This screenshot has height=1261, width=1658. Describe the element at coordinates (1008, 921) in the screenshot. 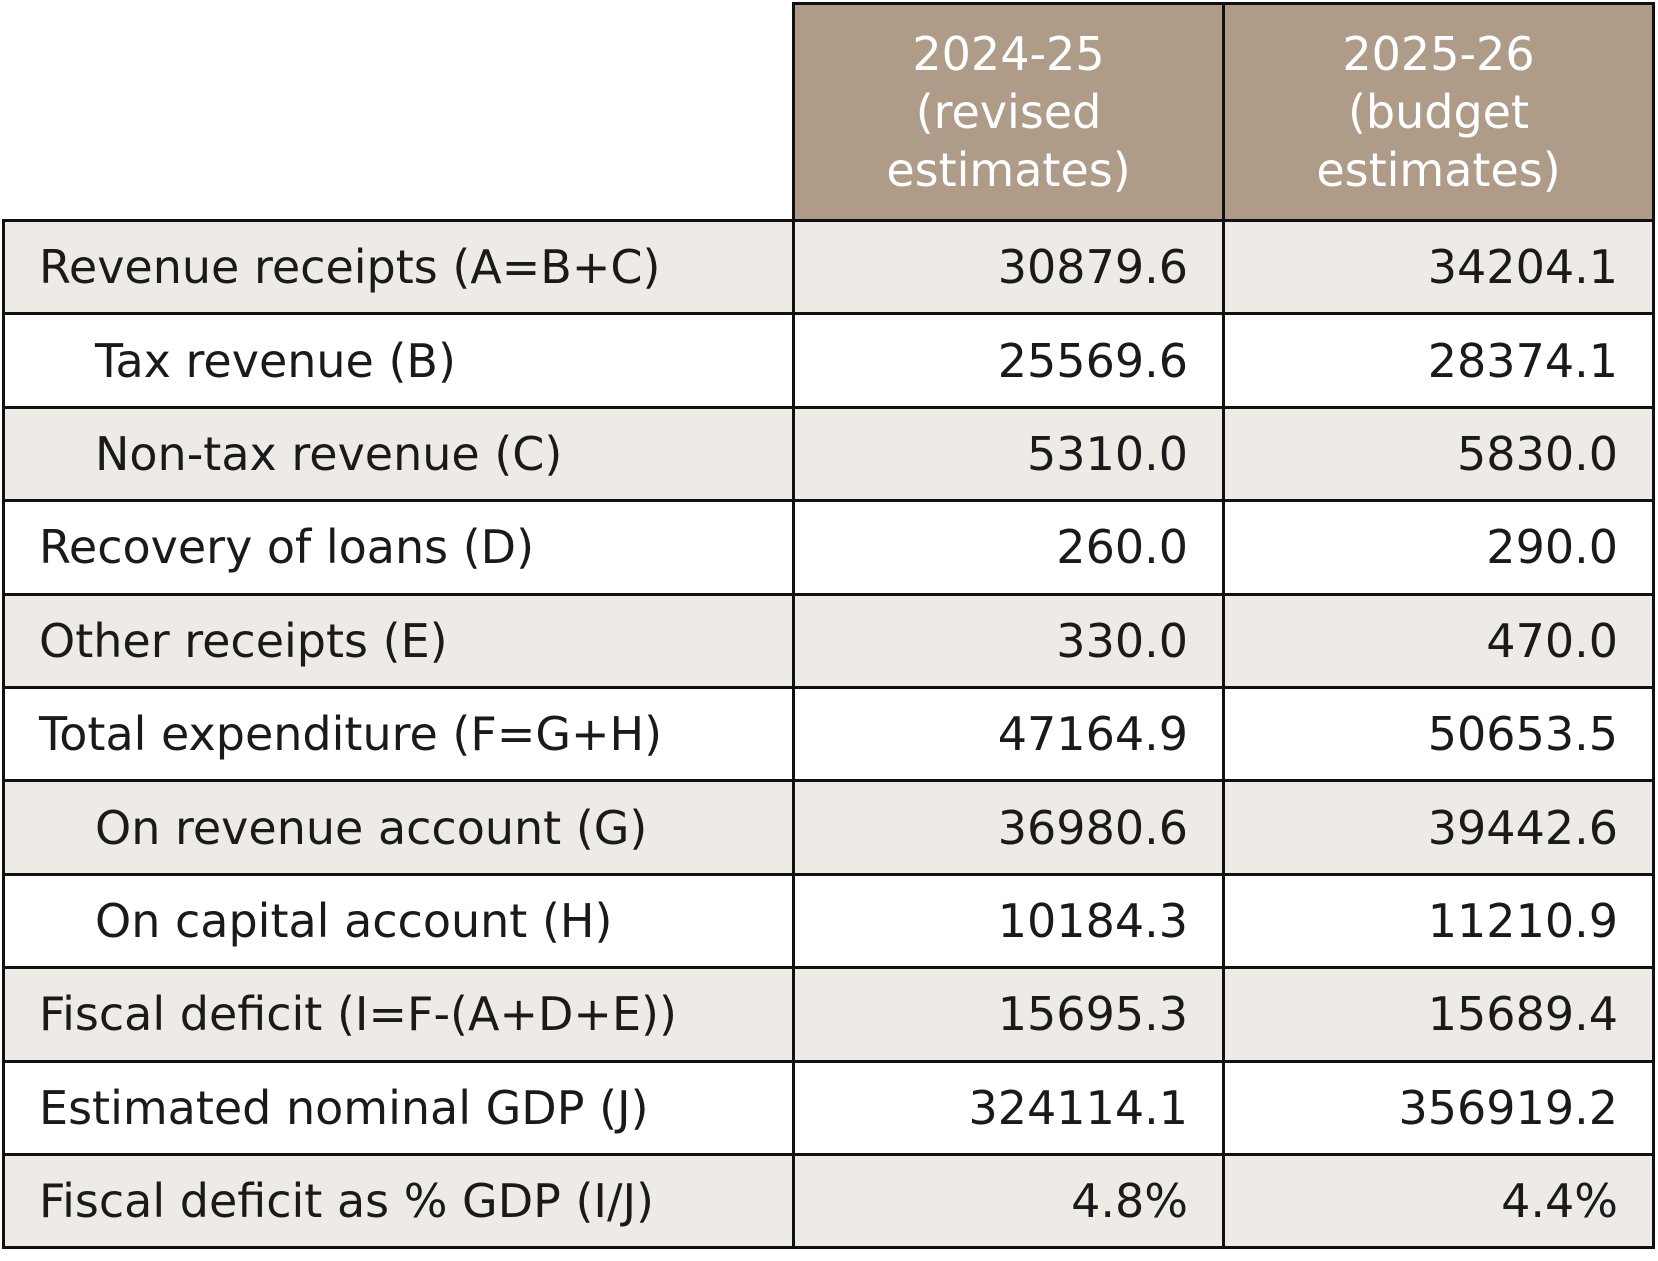

I see `row-value-2024-25: 10184.3` at that location.